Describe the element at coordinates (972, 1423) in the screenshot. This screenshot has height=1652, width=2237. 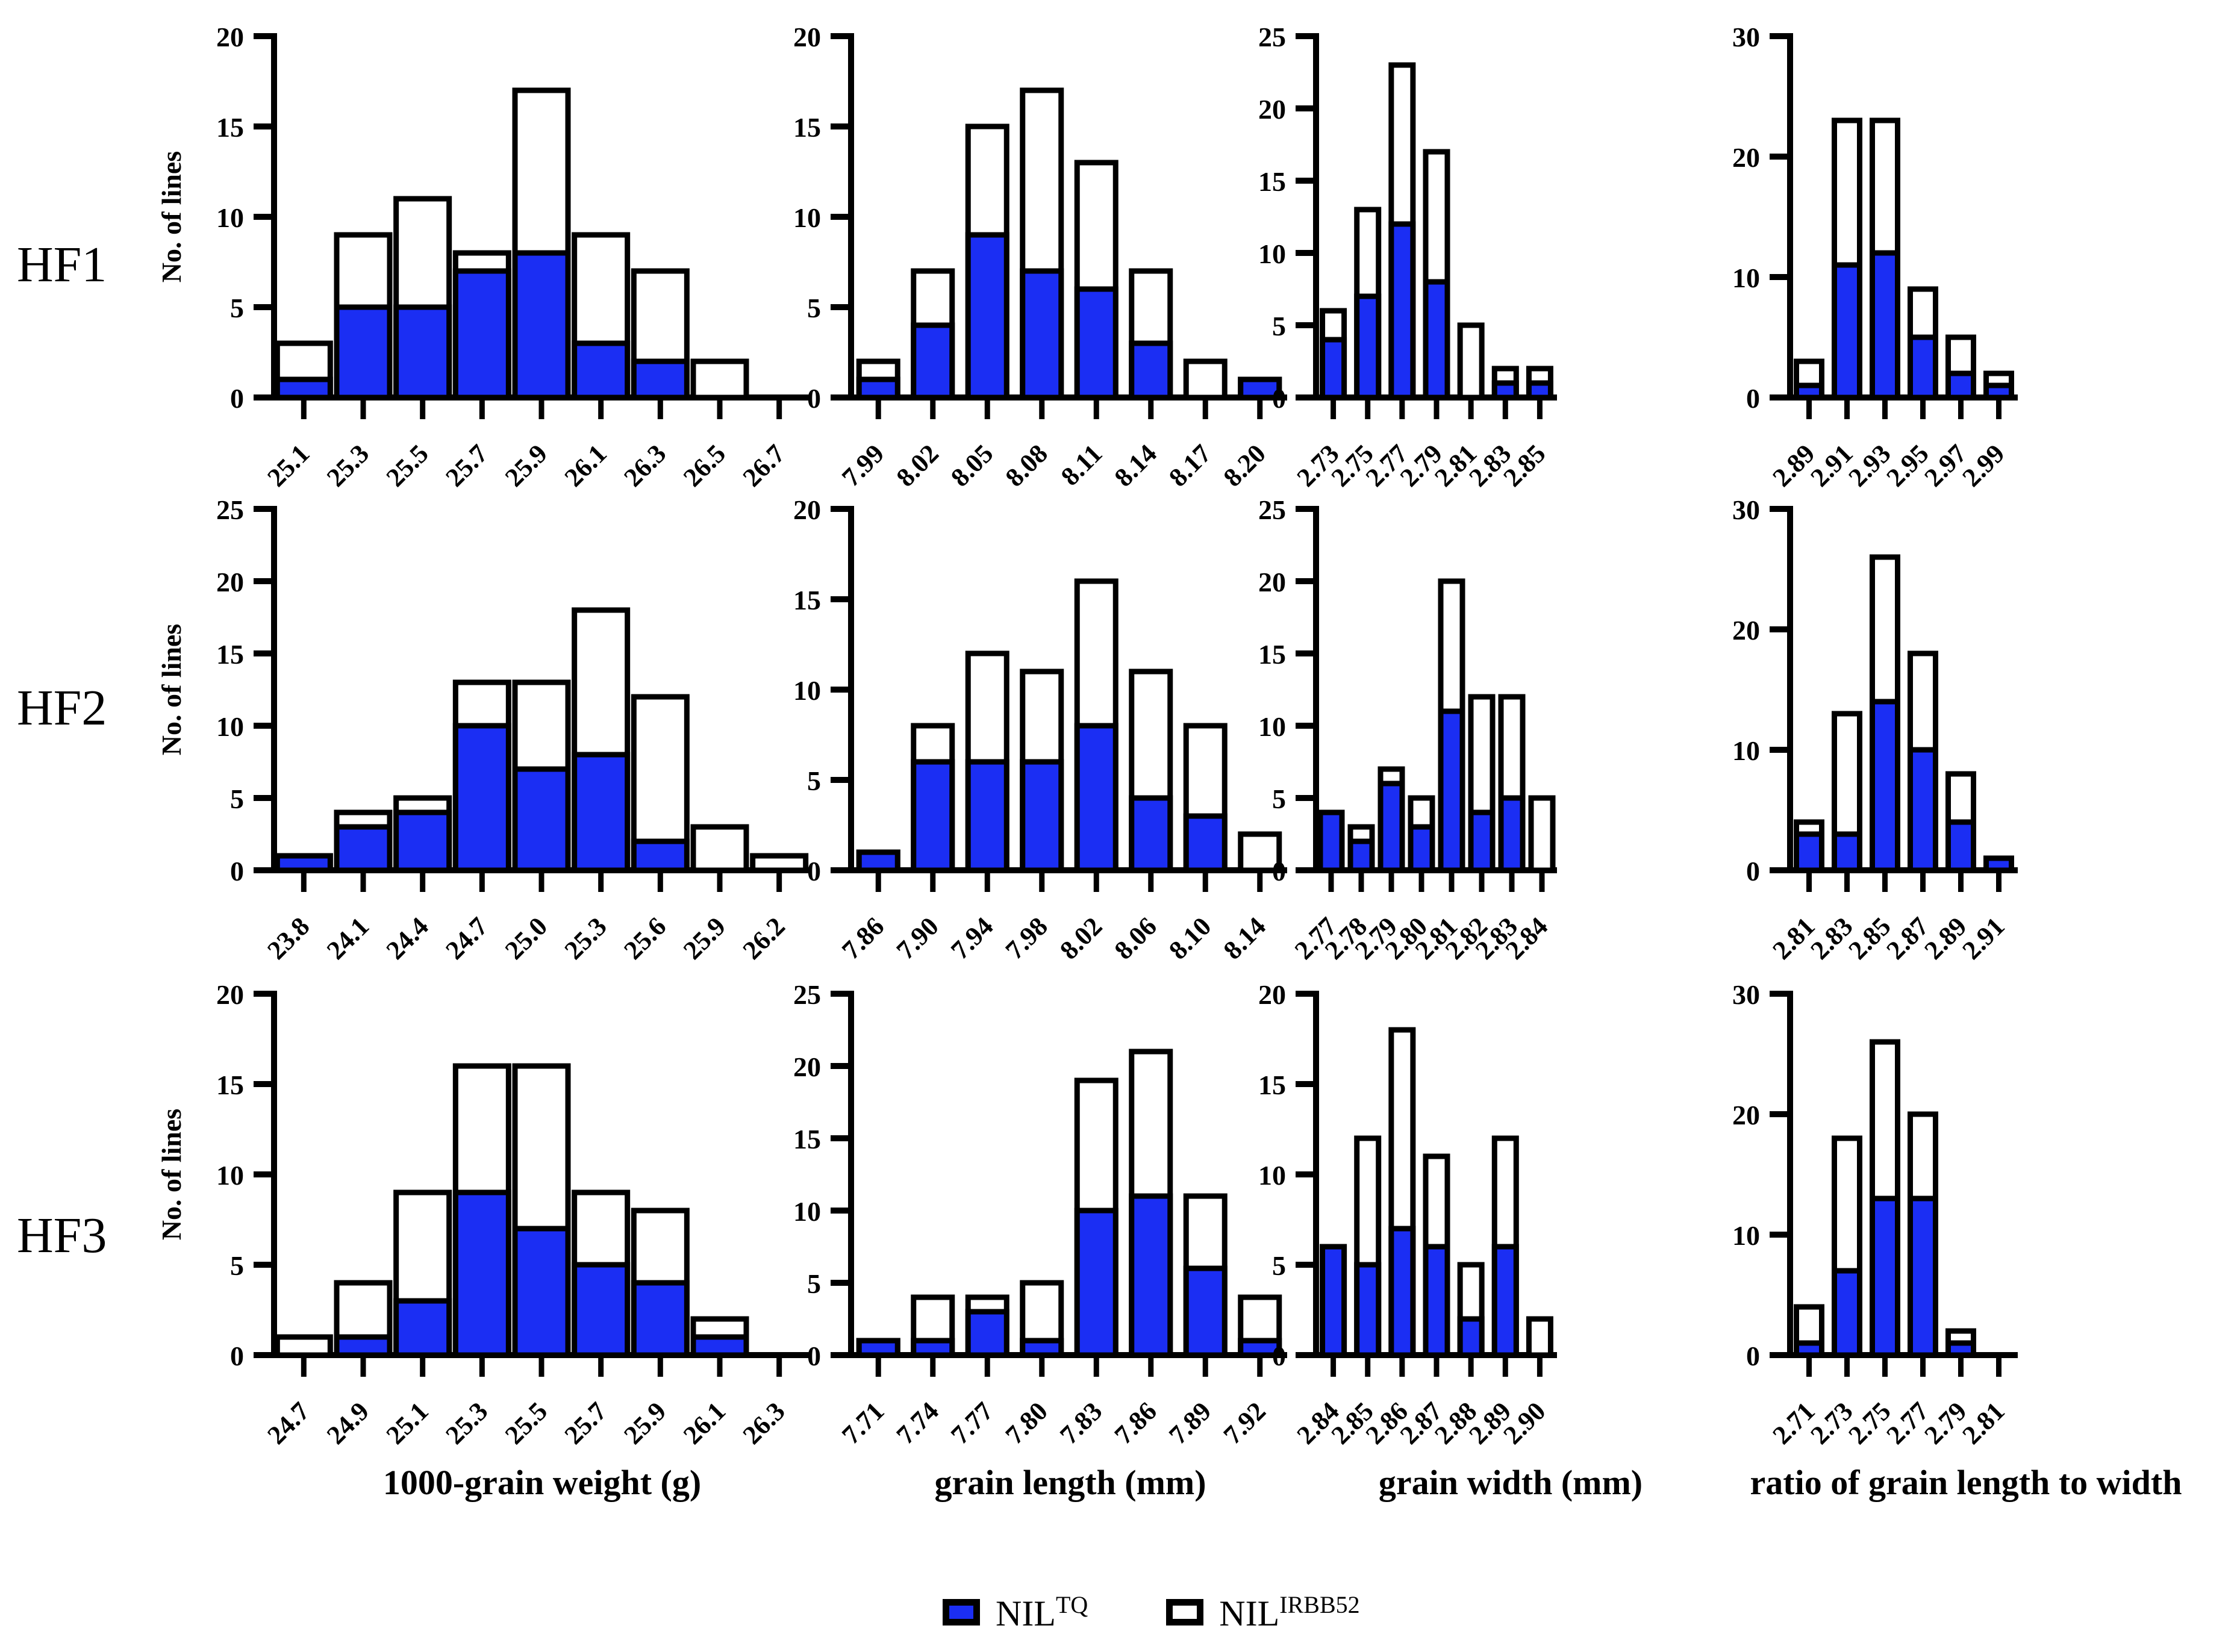
I see `x-tick-label: 7.77` at that location.